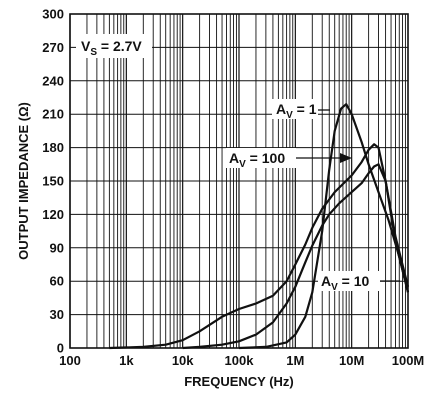 The image size is (438, 394). Describe the element at coordinates (408, 360) in the screenshot. I see `x-tick-label: 100M` at that location.